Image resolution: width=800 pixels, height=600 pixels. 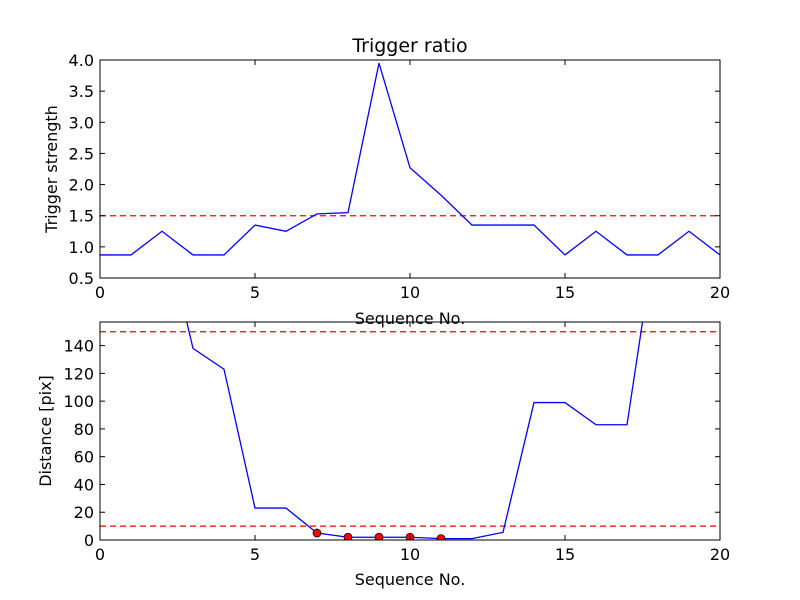 What do you see at coordinates (45, 431) in the screenshot?
I see `y-axis-label: Distance [pix]` at bounding box center [45, 431].